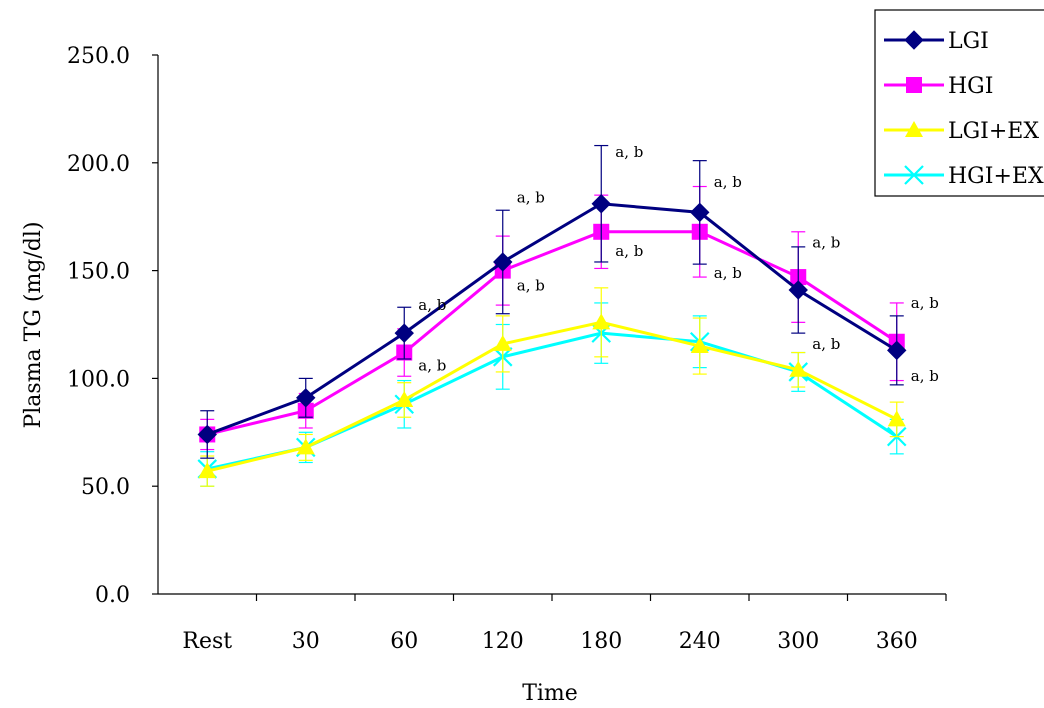  I want to click on x-tick-label: 300, so click(798, 641).